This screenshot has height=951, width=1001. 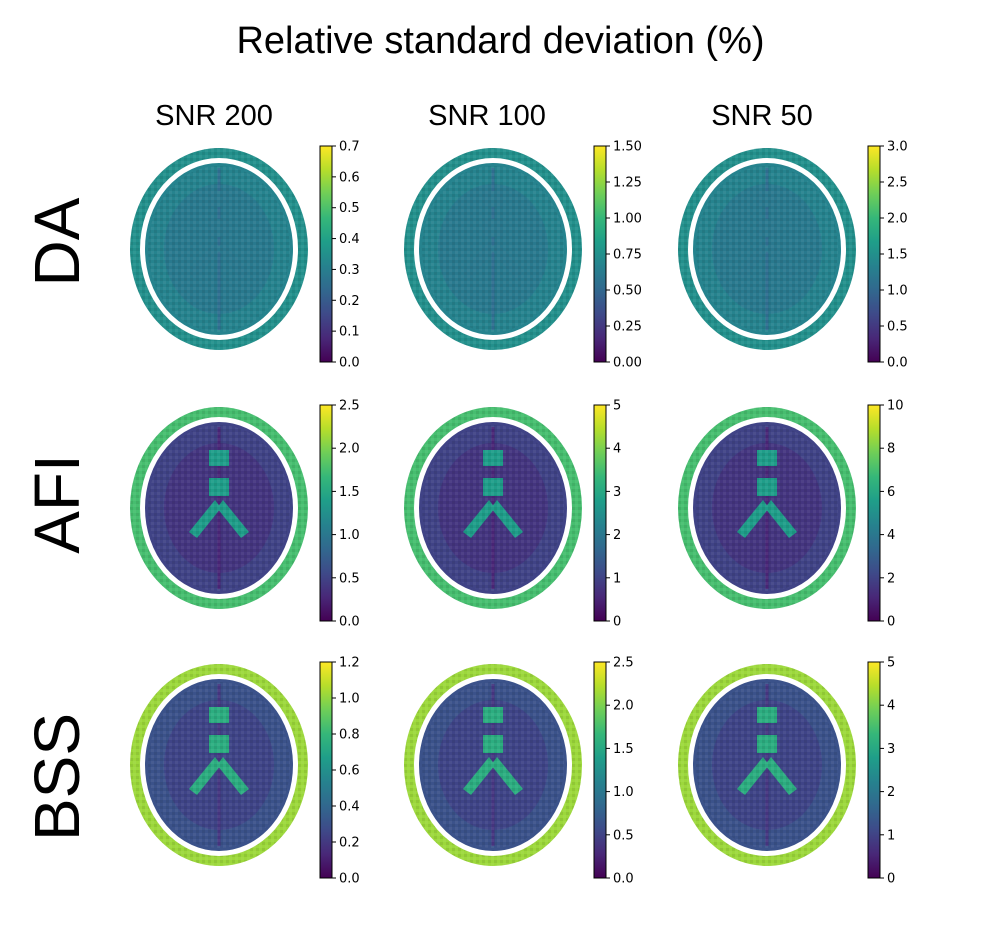 I want to click on row-title-bss: BSS, so click(x=57, y=777).